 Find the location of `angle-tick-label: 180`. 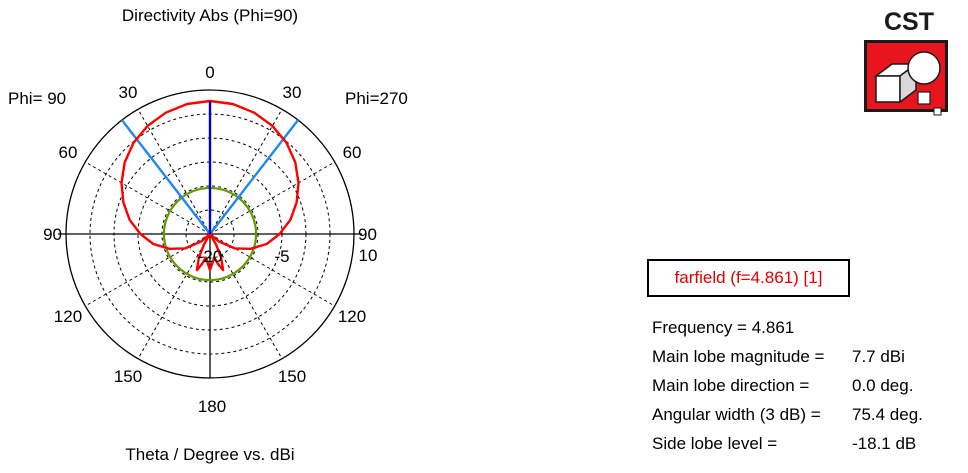

angle-tick-label: 180 is located at coordinates (212, 406).